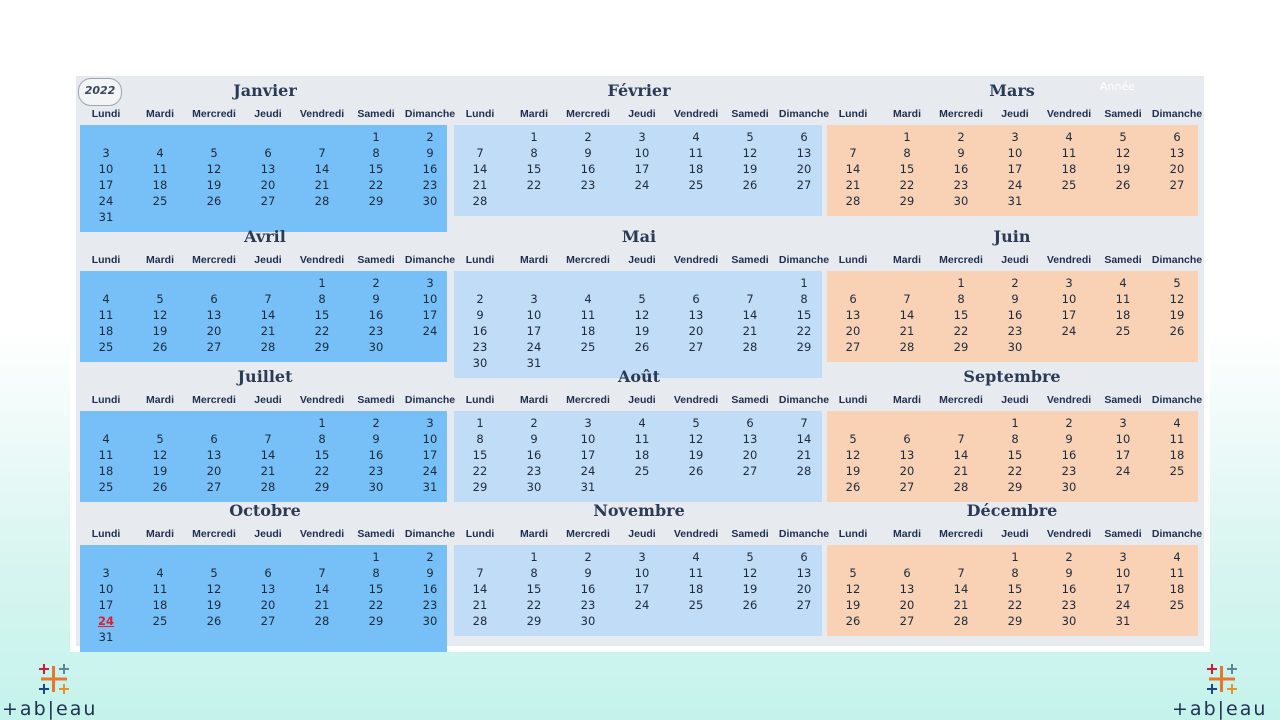 The height and width of the screenshot is (720, 1280). What do you see at coordinates (322, 185) in the screenshot?
I see `day-cell: 21` at bounding box center [322, 185].